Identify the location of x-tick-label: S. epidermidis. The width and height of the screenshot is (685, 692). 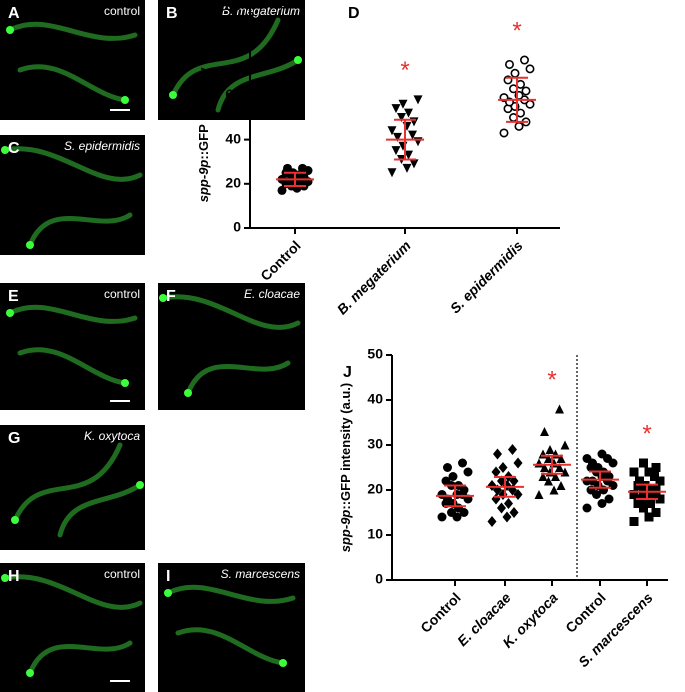
(486, 276).